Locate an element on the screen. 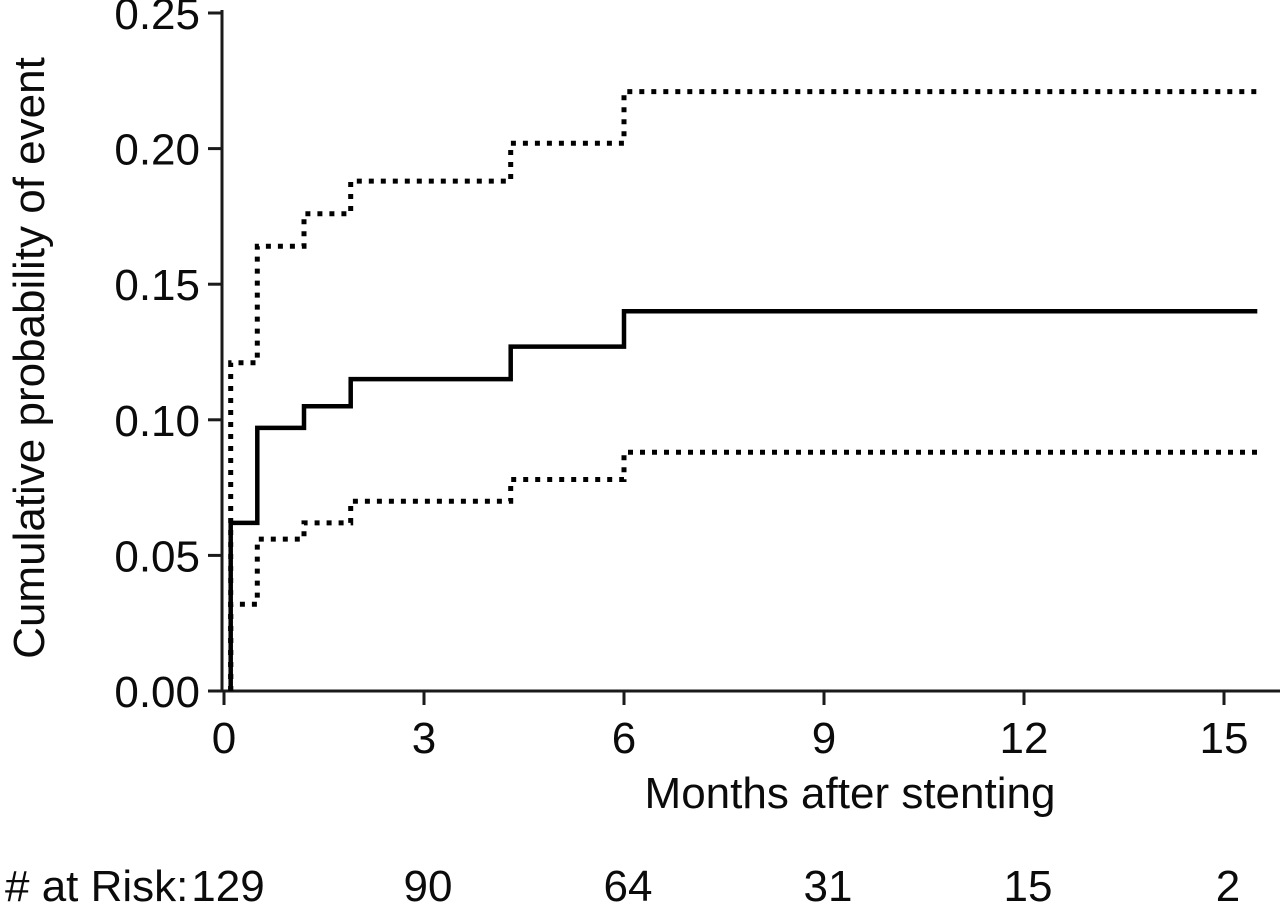 This screenshot has width=1280, height=904. y-tick-label: 0.15 is located at coordinates (157, 285).